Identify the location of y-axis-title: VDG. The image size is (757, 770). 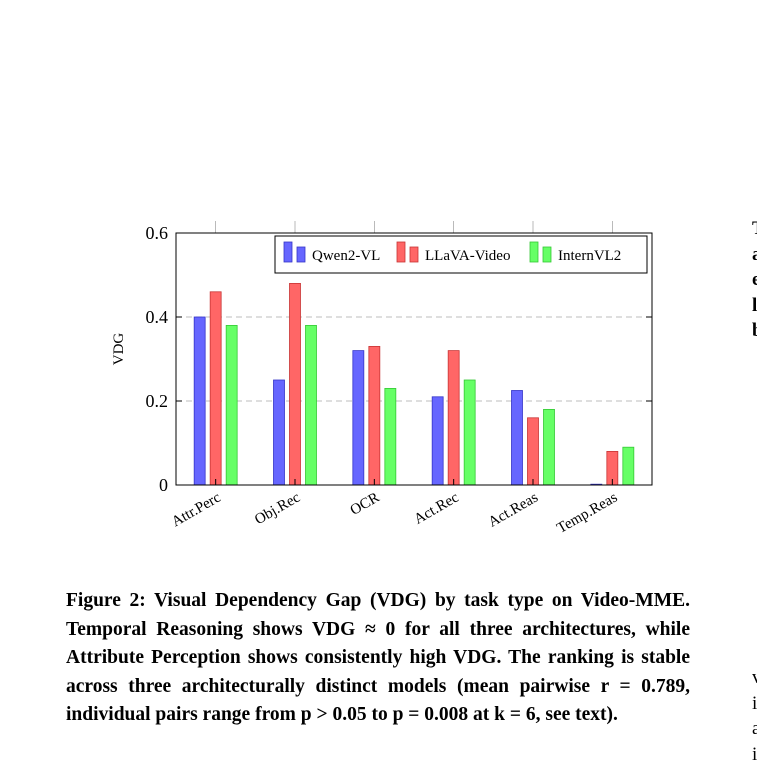
(119, 349).